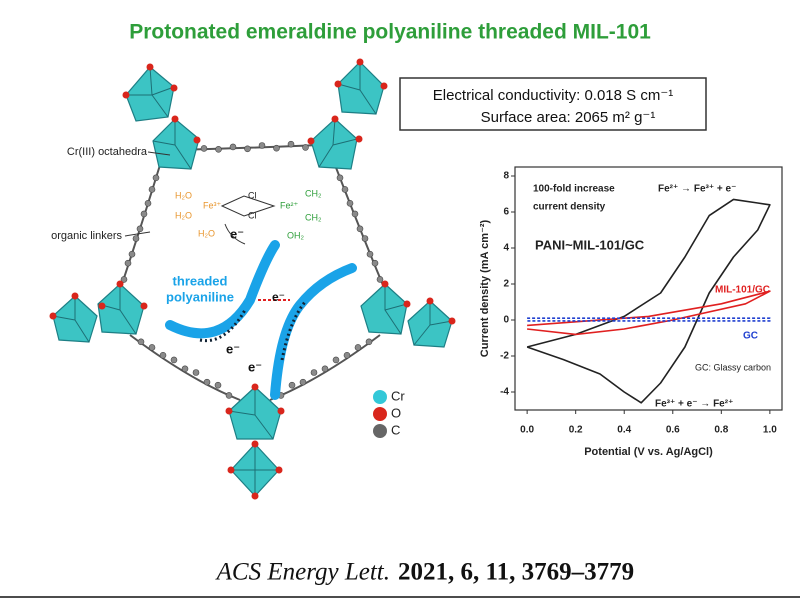  What do you see at coordinates (624, 430) in the screenshot?
I see `x-tick-label: 0.4` at bounding box center [624, 430].